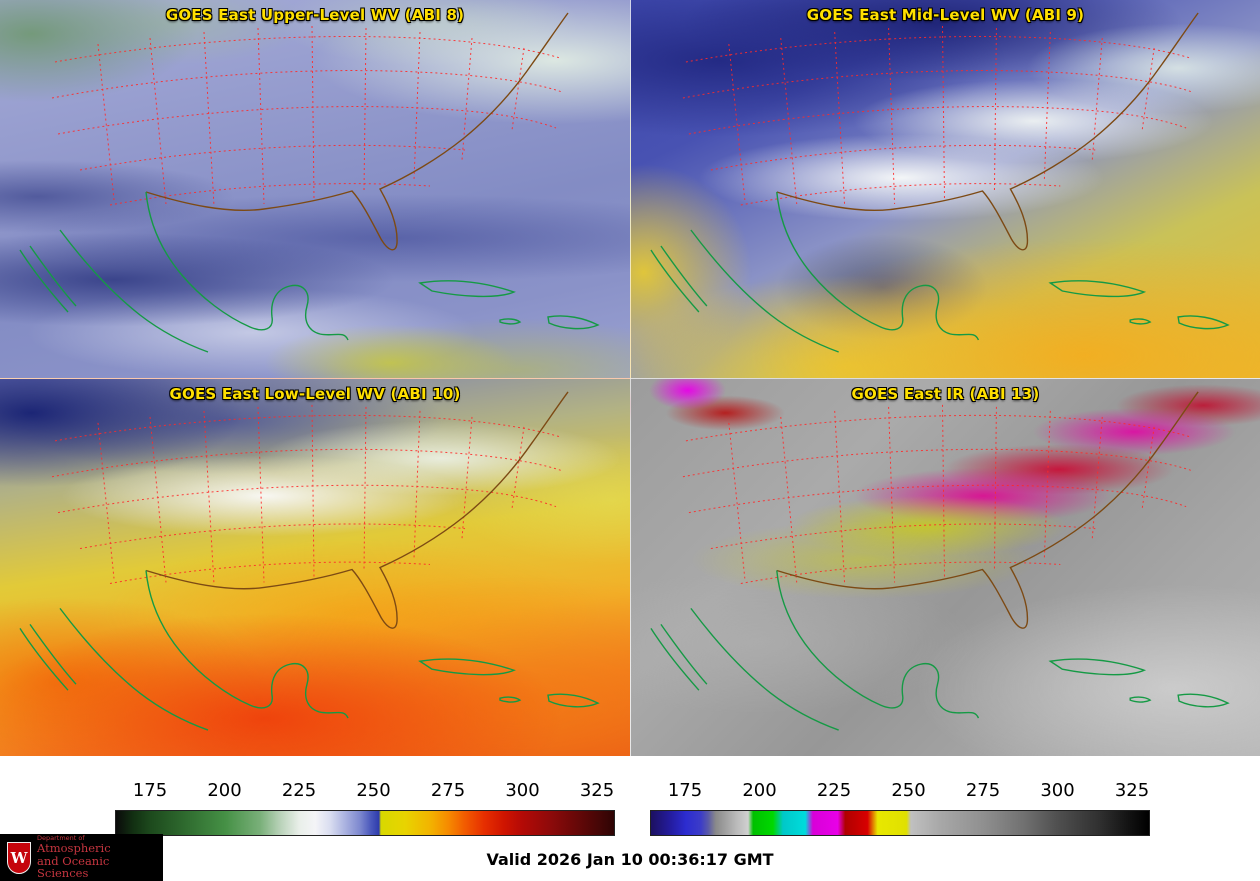  What do you see at coordinates (945, 394) in the screenshot?
I see `panel-title-ir: GOES East IR (ABI 13)` at bounding box center [945, 394].